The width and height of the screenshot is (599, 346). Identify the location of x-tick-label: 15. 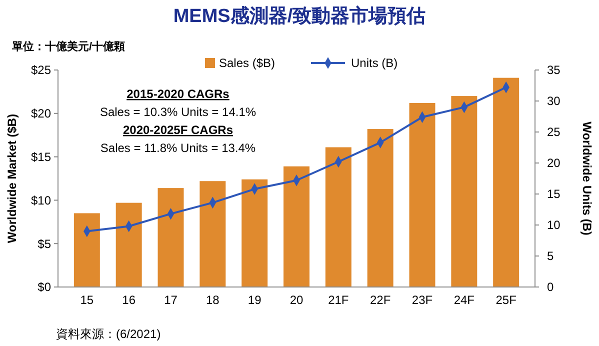
(87, 300).